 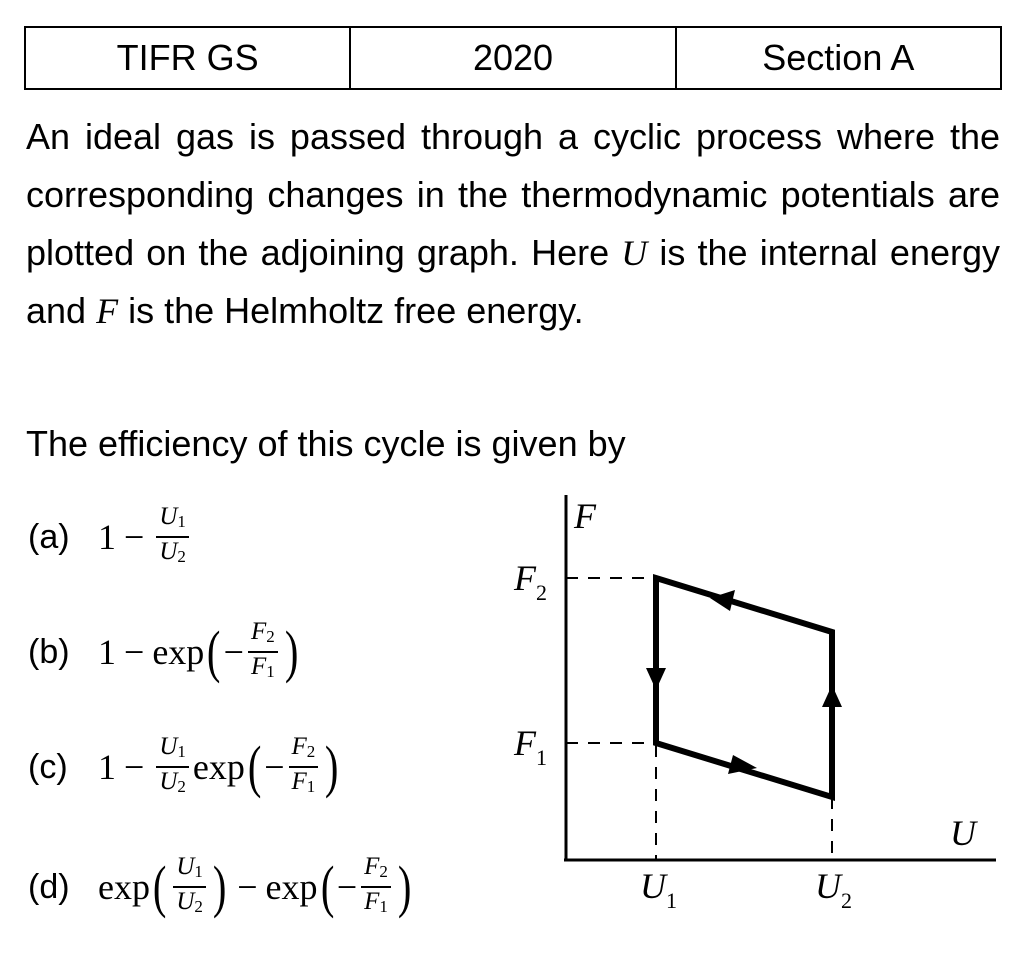 What do you see at coordinates (832, 696) in the screenshot?
I see `arrow-right-up` at bounding box center [832, 696].